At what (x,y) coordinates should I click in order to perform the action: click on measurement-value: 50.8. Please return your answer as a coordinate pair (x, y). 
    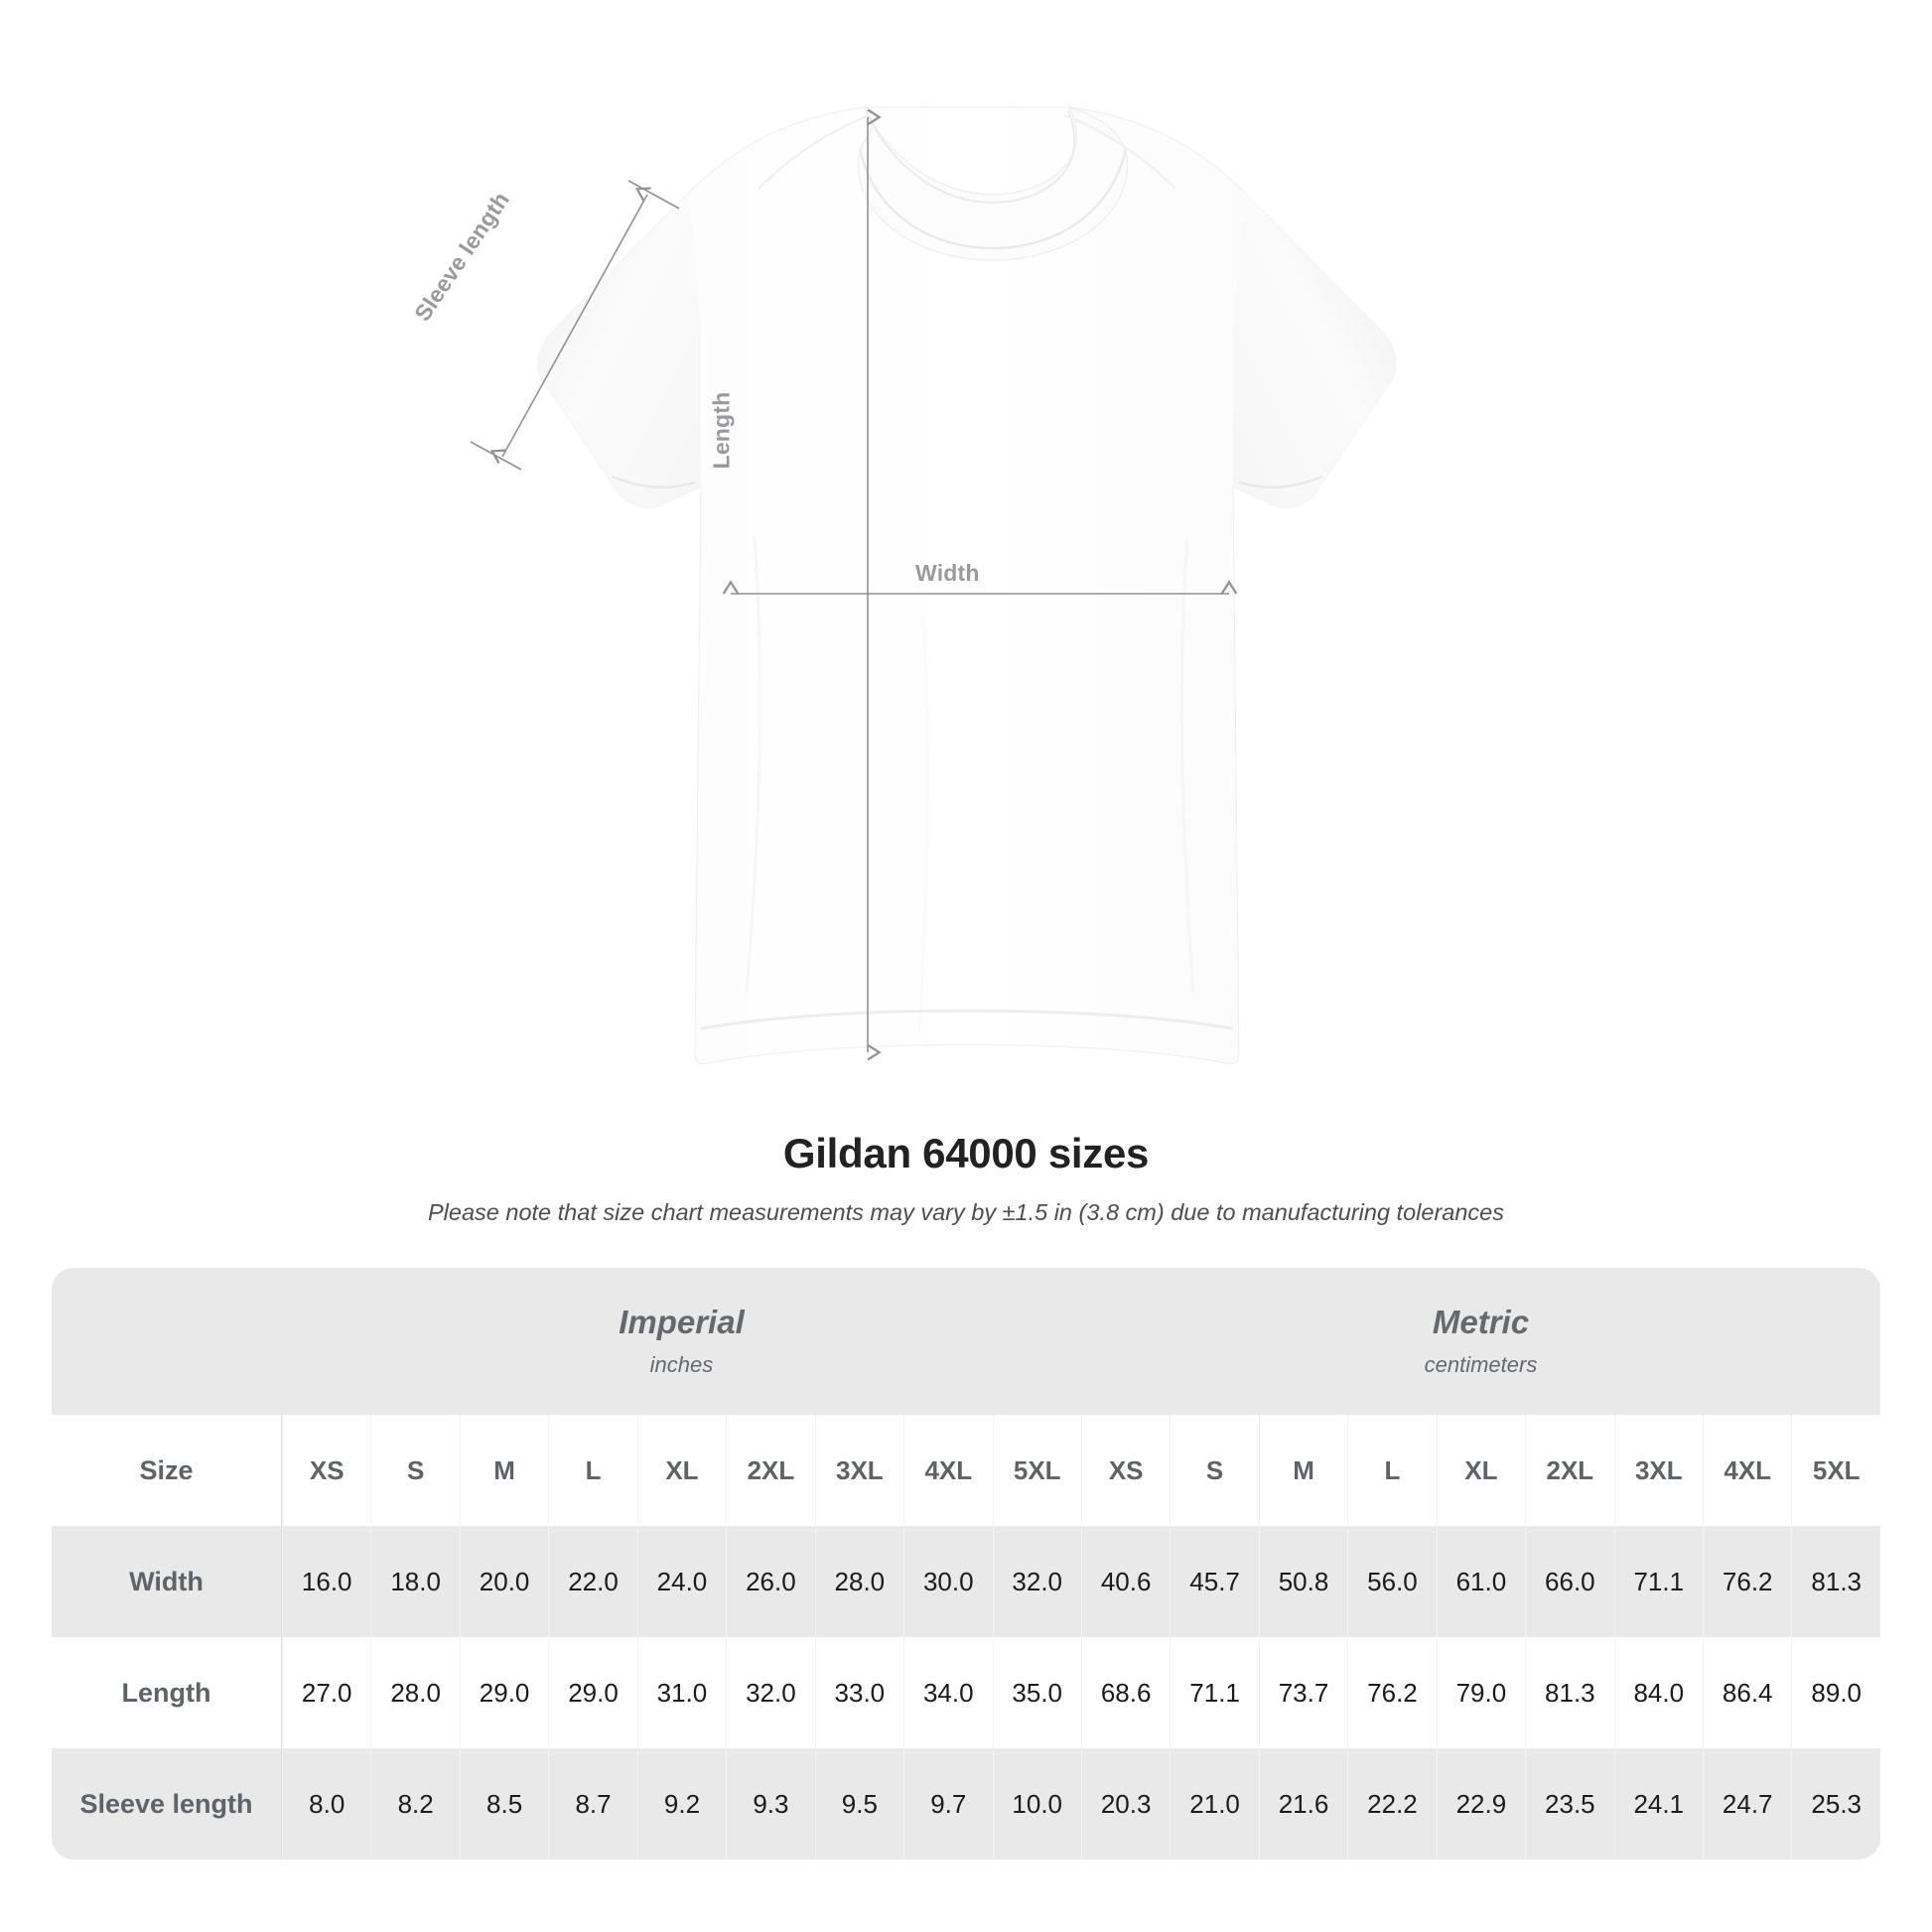
    Looking at the image, I should click on (1303, 1581).